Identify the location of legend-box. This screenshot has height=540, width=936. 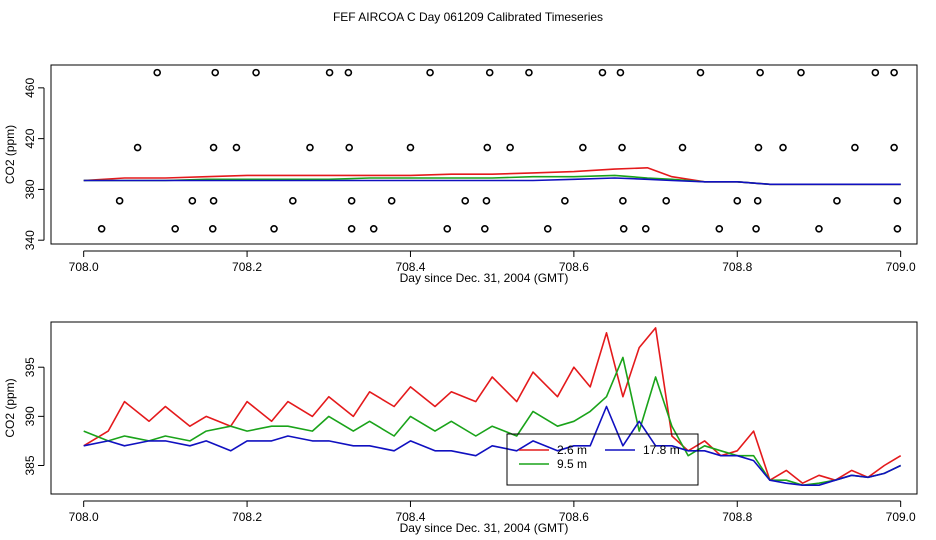
(602, 459).